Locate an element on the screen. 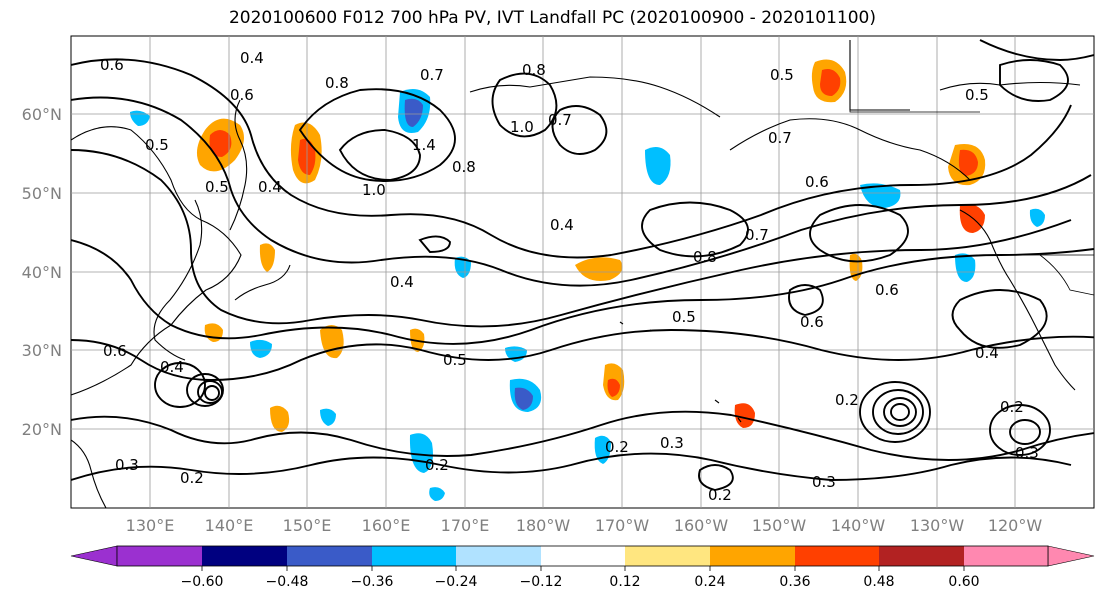  colorbar-high-extend is located at coordinates (1071, 556).